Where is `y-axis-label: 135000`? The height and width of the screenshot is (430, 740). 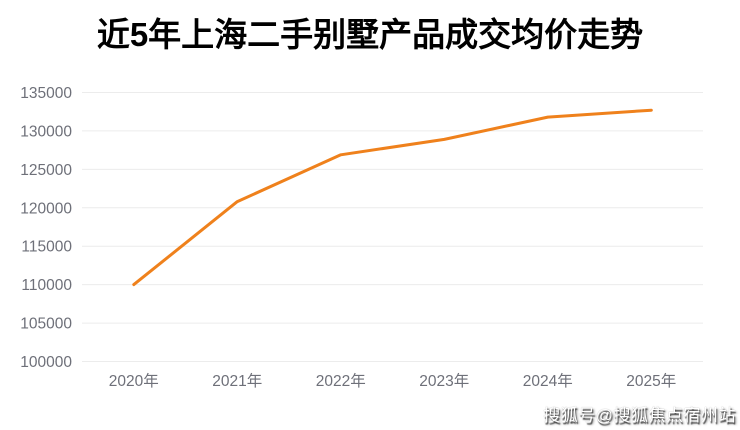
y-axis-label: 135000 is located at coordinates (46, 93).